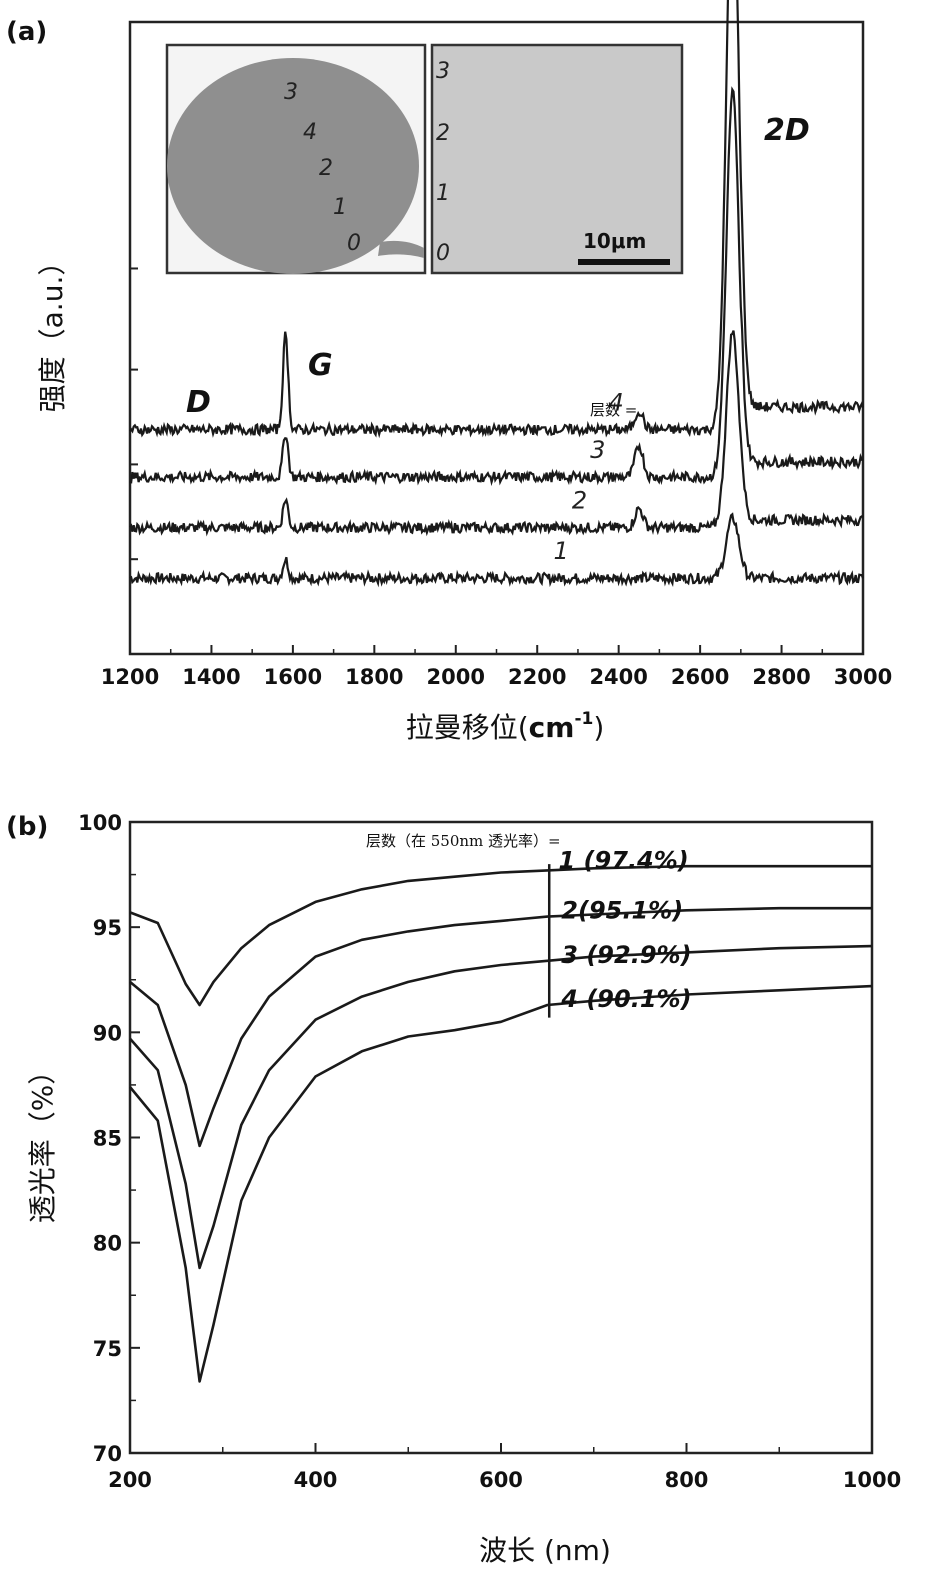  I want to click on panel-b-y-axis-title: 透光率（%）, so click(42, 1140).